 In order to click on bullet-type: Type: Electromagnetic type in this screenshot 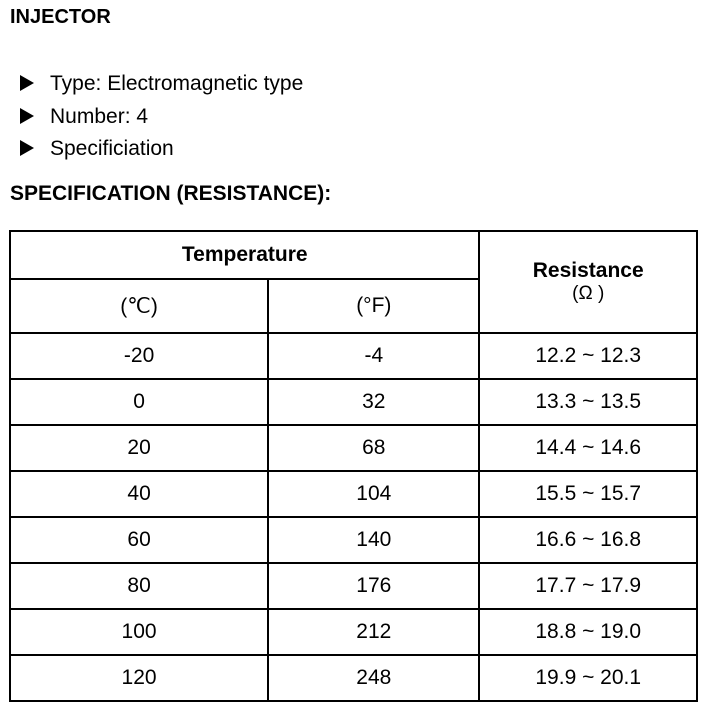, I will do `click(161, 84)`.